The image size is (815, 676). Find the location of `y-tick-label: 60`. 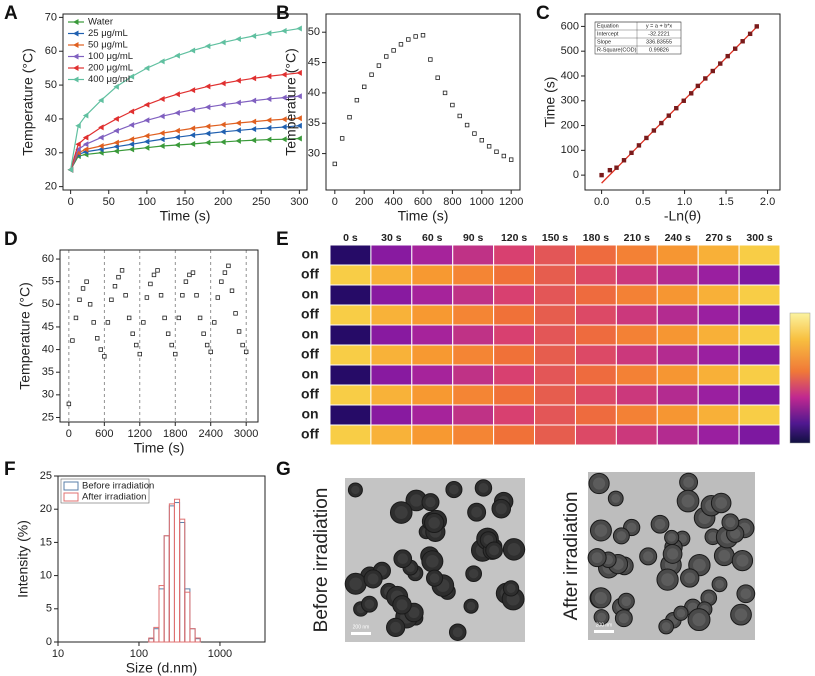

y-tick-label: 60 is located at coordinates (51, 51).